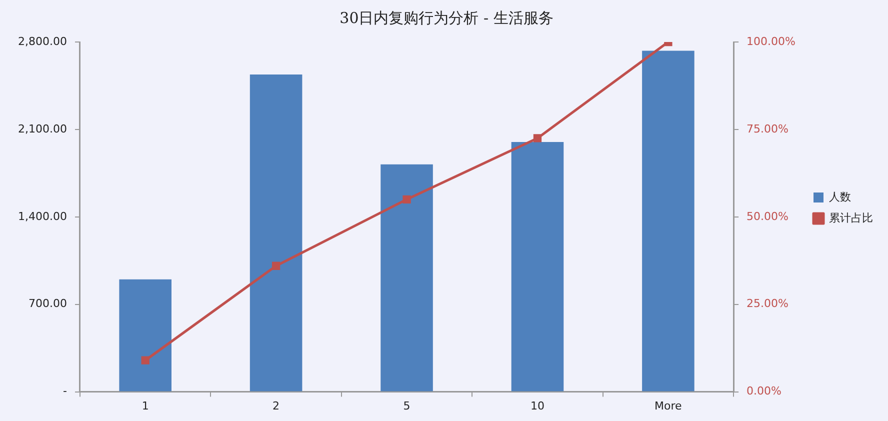 The height and width of the screenshot is (421, 888). I want to click on x-tick-label: 5, so click(406, 405).